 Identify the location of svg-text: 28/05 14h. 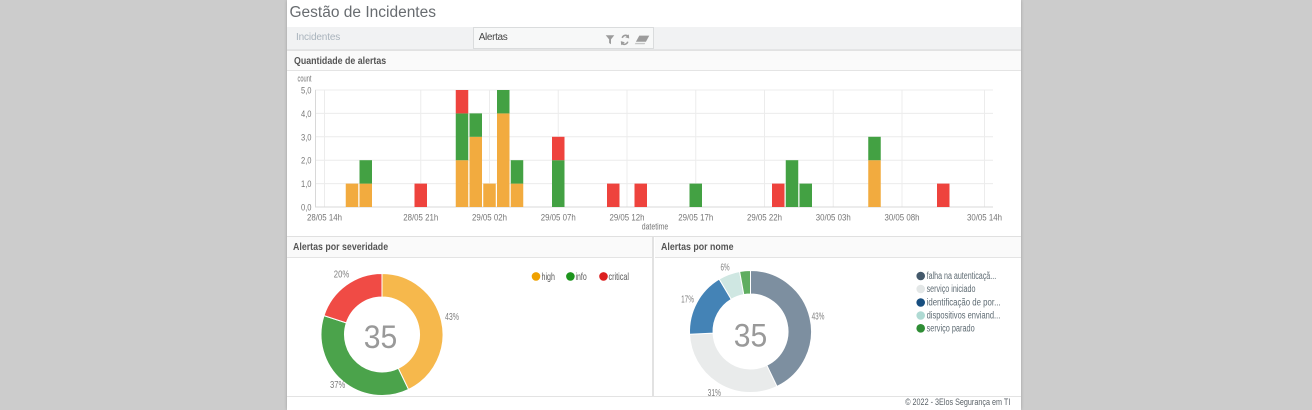
(324, 218).